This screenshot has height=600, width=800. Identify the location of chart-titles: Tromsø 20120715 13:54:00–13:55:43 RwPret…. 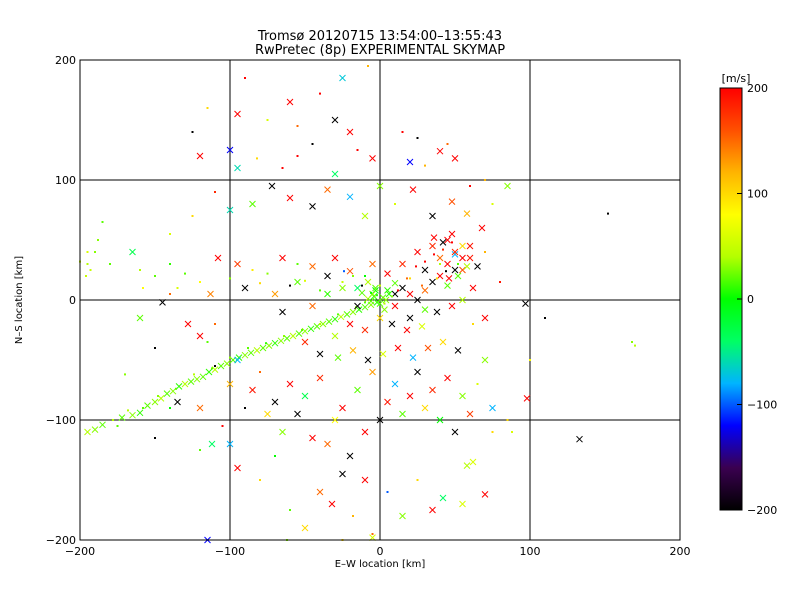
(380, 43).